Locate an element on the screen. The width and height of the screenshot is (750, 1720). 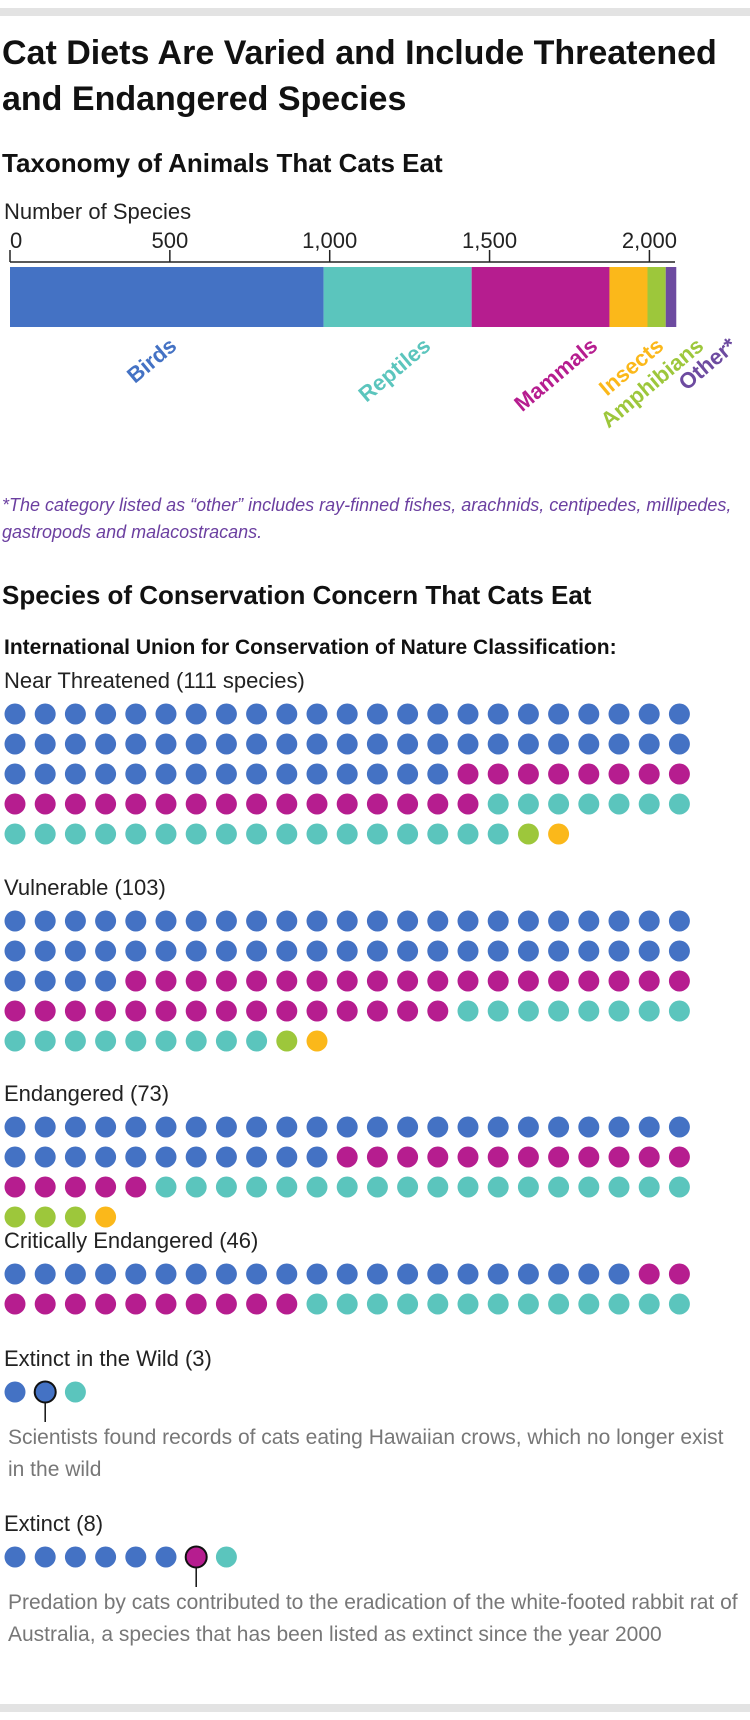
group-label: Extinct (8) is located at coordinates (54, 1523).